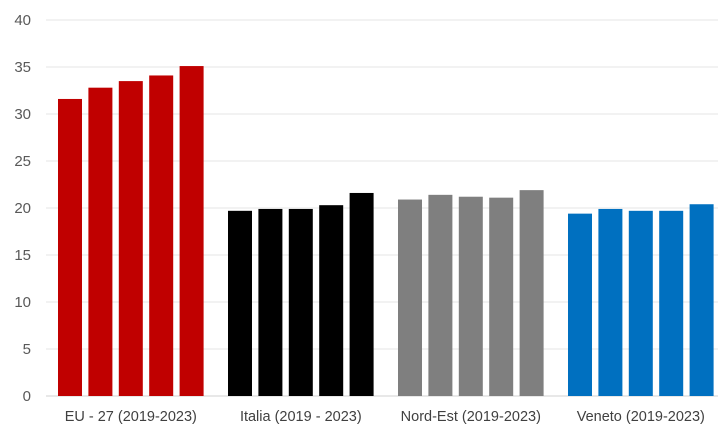 Image resolution: width=723 pixels, height=427 pixels. What do you see at coordinates (471, 417) in the screenshot?
I see `category-label: Nord-Est (2019-2023)` at bounding box center [471, 417].